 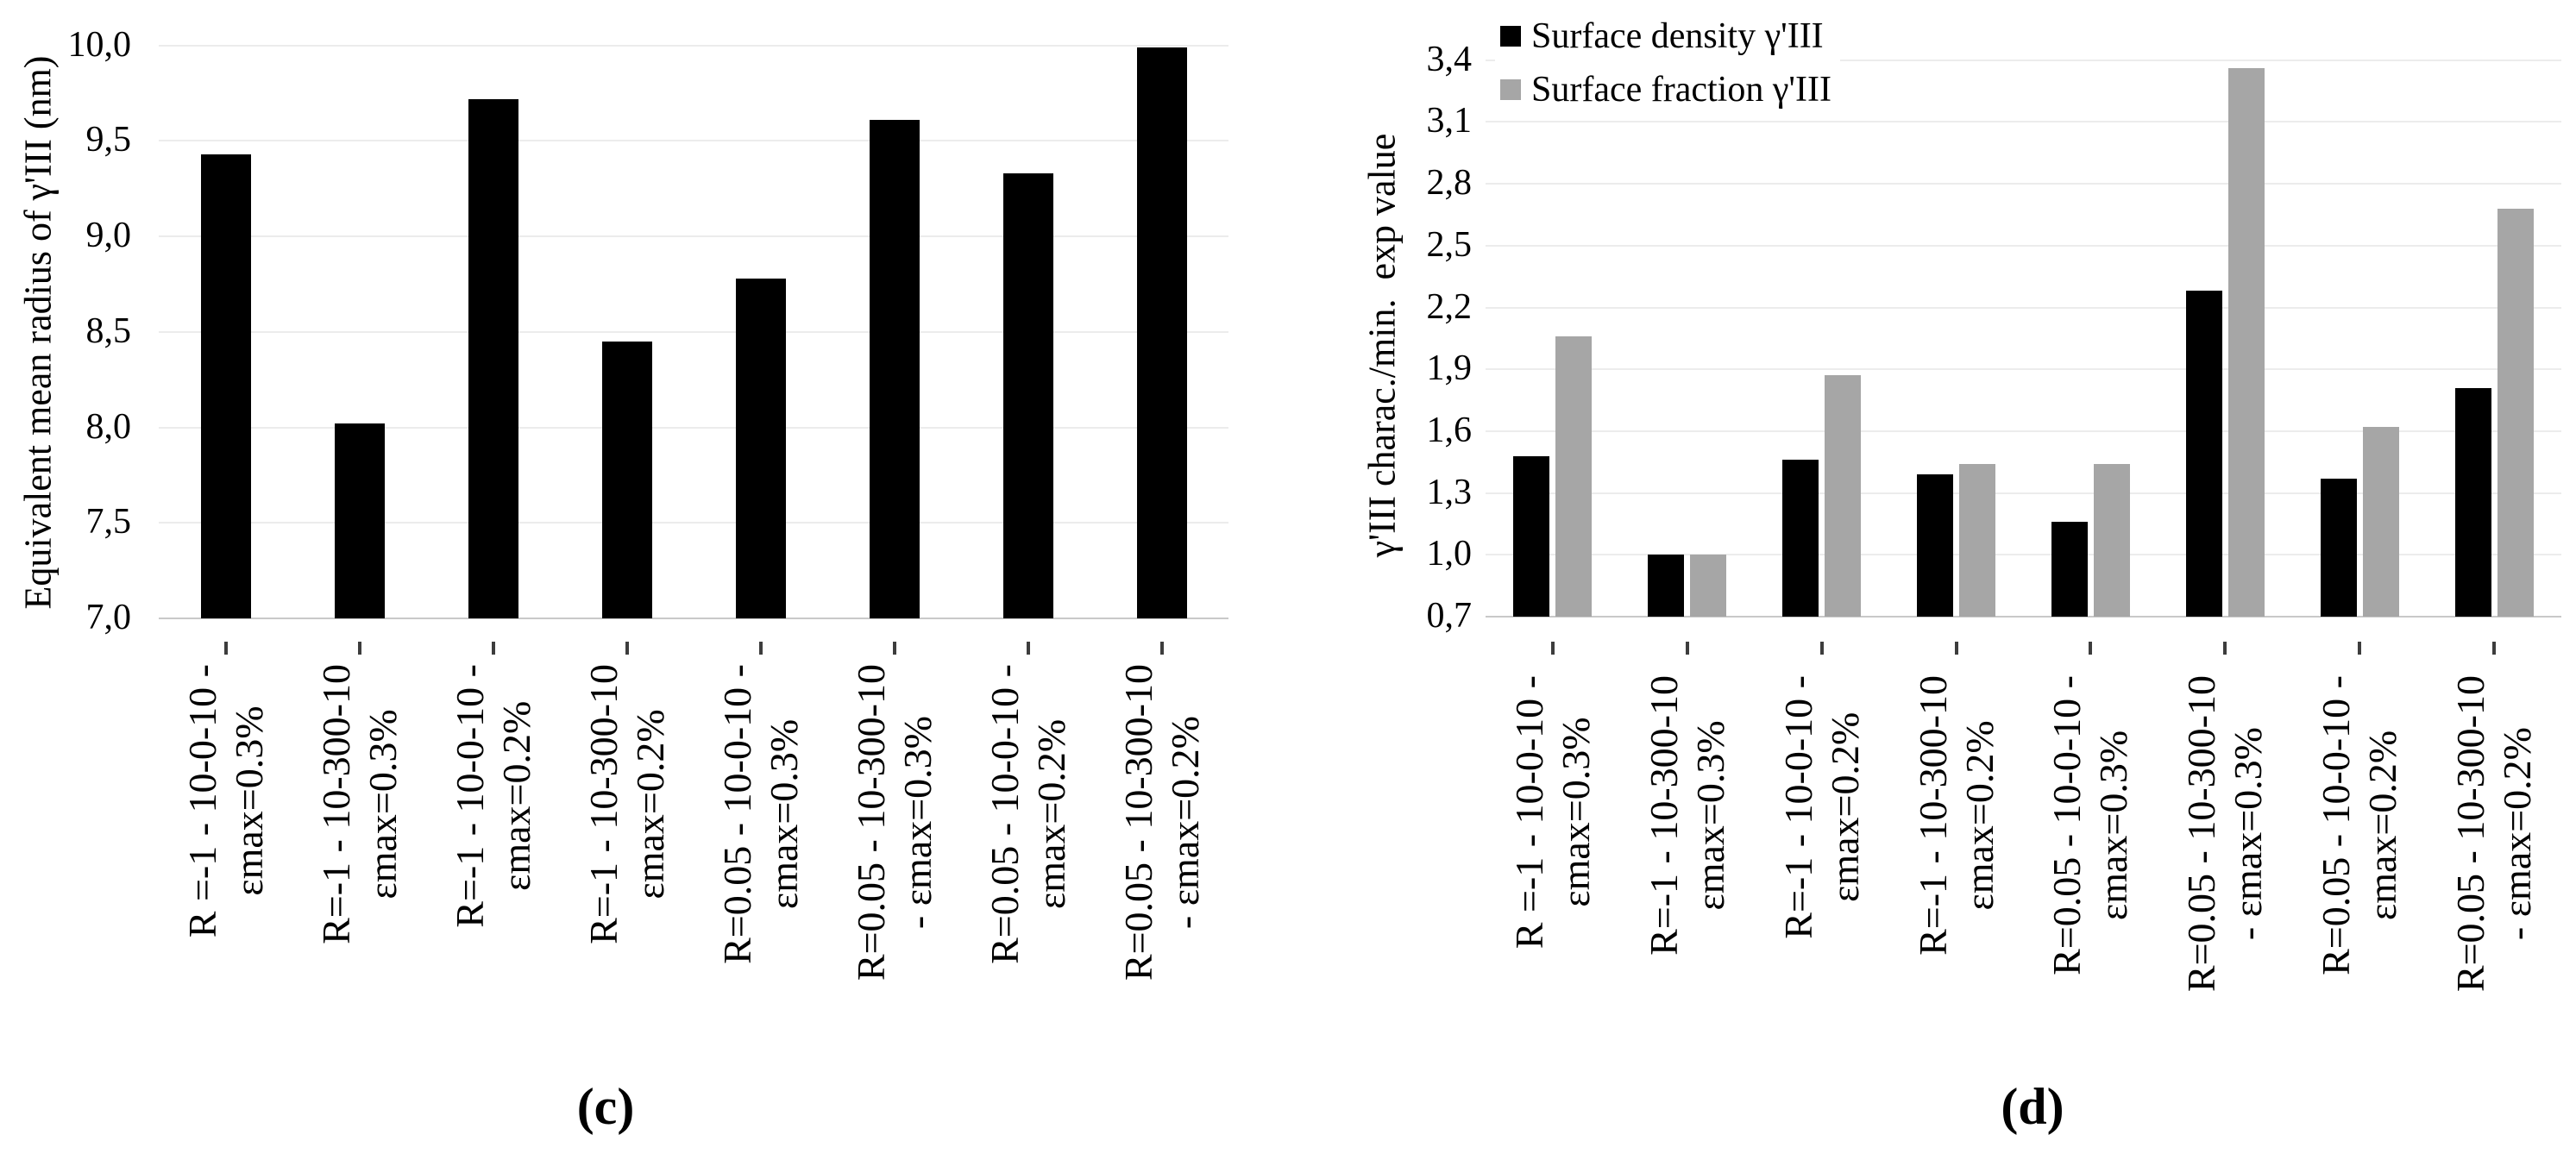 I want to click on caption-c: (c), so click(x=605, y=1107).